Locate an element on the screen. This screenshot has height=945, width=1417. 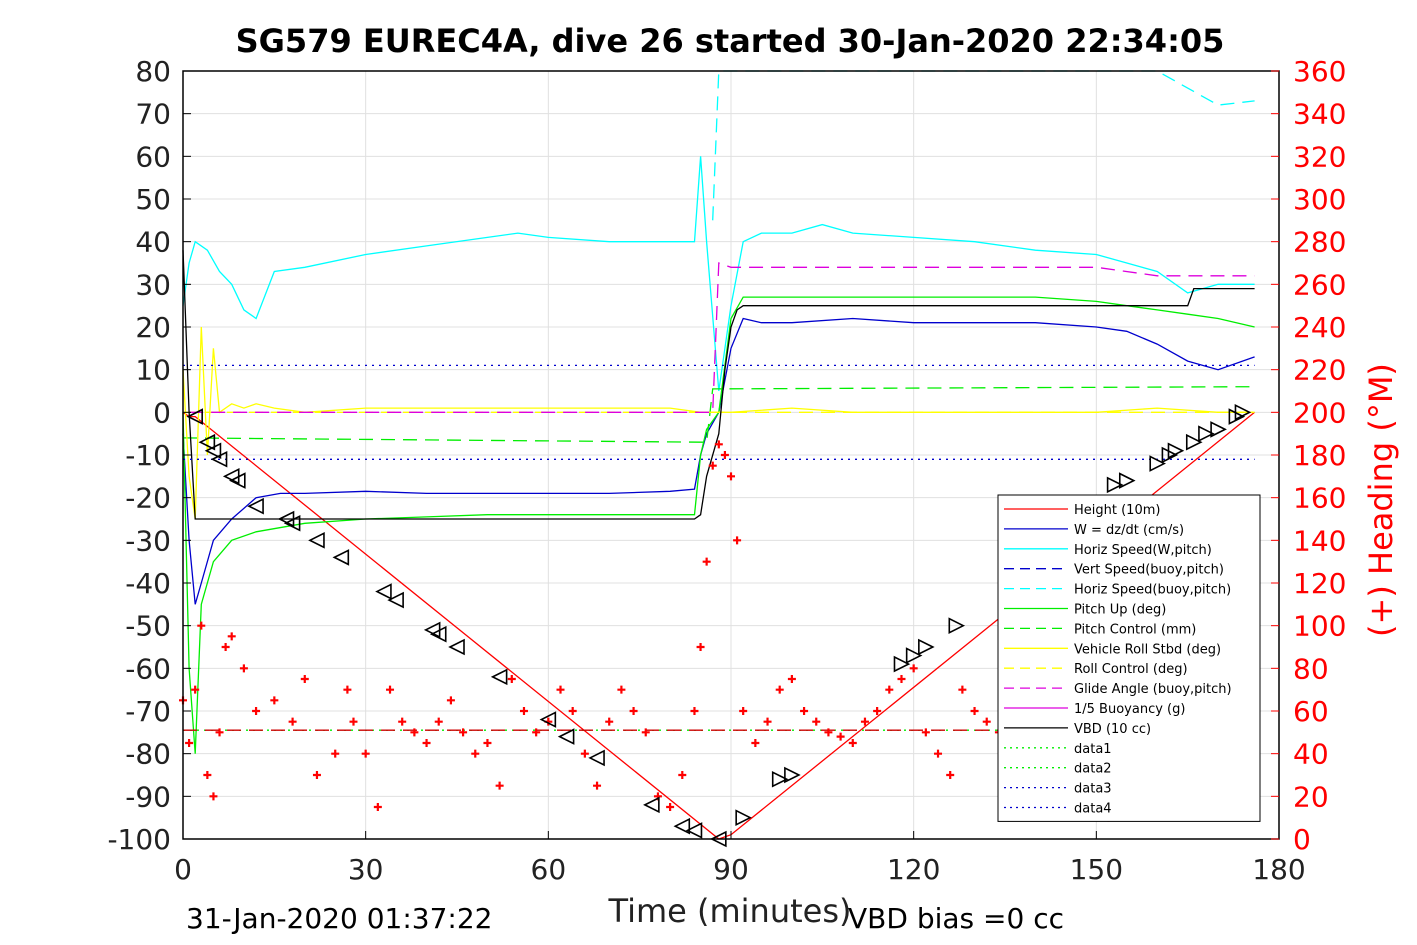
legend-entry: data1 is located at coordinates (1093, 749).